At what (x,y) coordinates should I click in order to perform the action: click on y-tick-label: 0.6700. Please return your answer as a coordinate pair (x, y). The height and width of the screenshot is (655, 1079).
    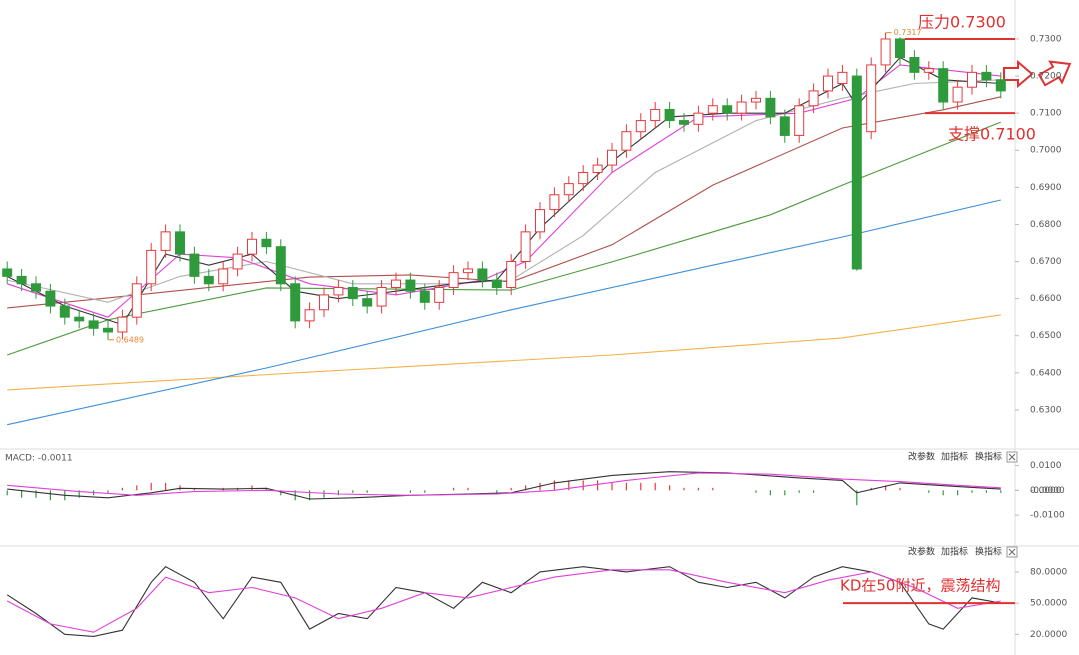
    Looking at the image, I should click on (1046, 262).